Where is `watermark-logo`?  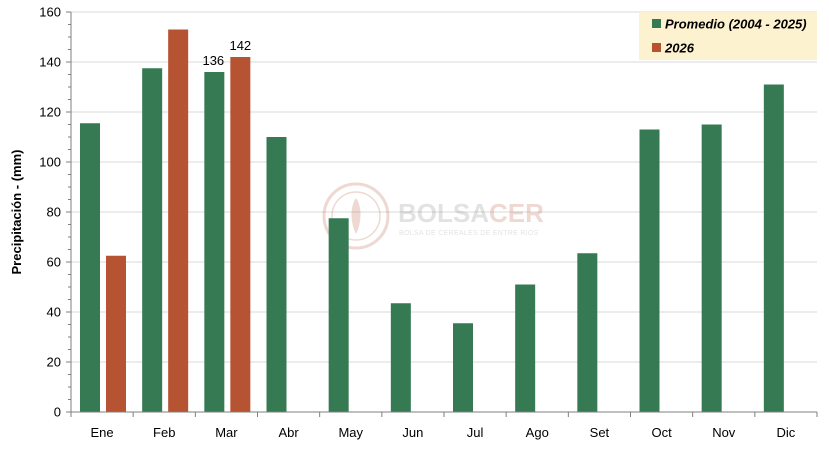
watermark-logo is located at coordinates (356, 216).